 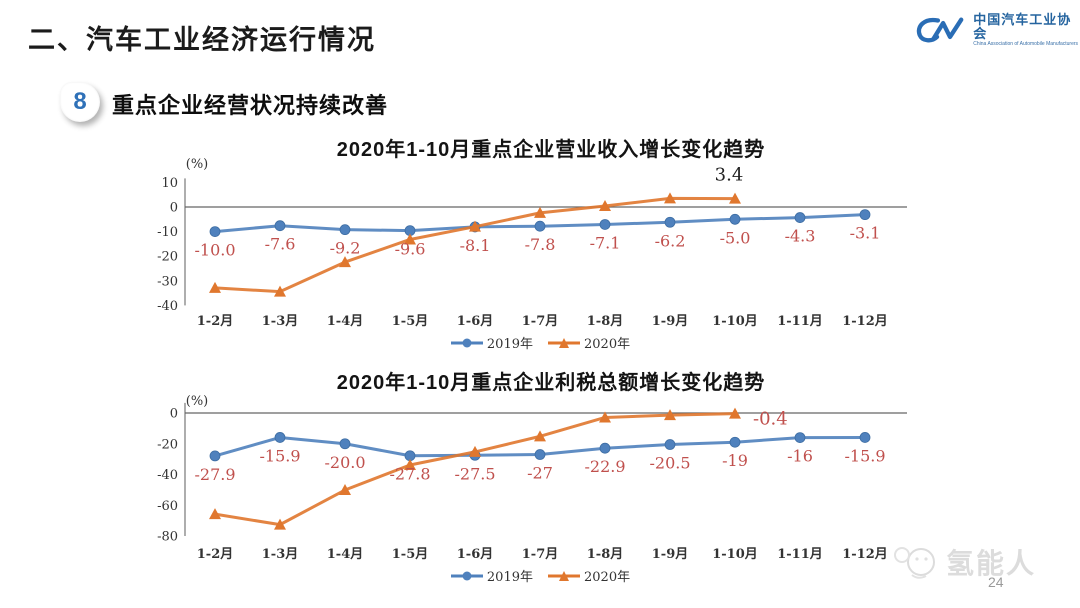 I want to click on y-tick-label: 10, so click(x=169, y=183).